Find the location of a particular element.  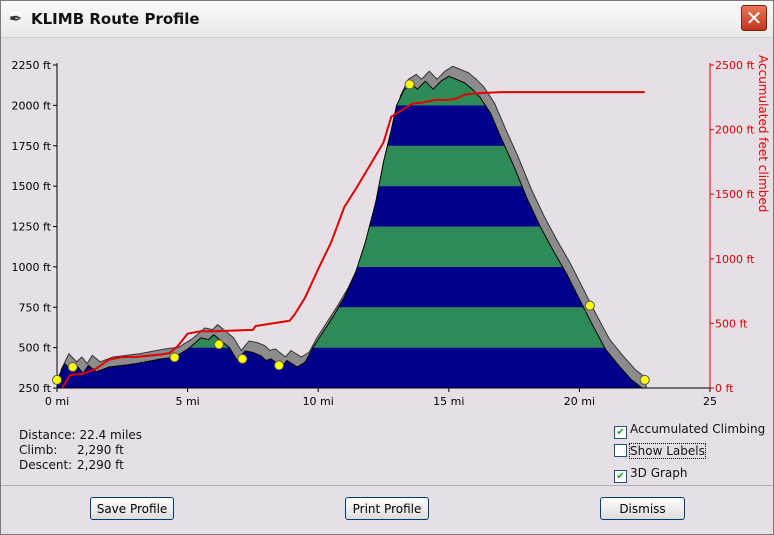

feather-icon: ✒ is located at coordinates (16, 18).